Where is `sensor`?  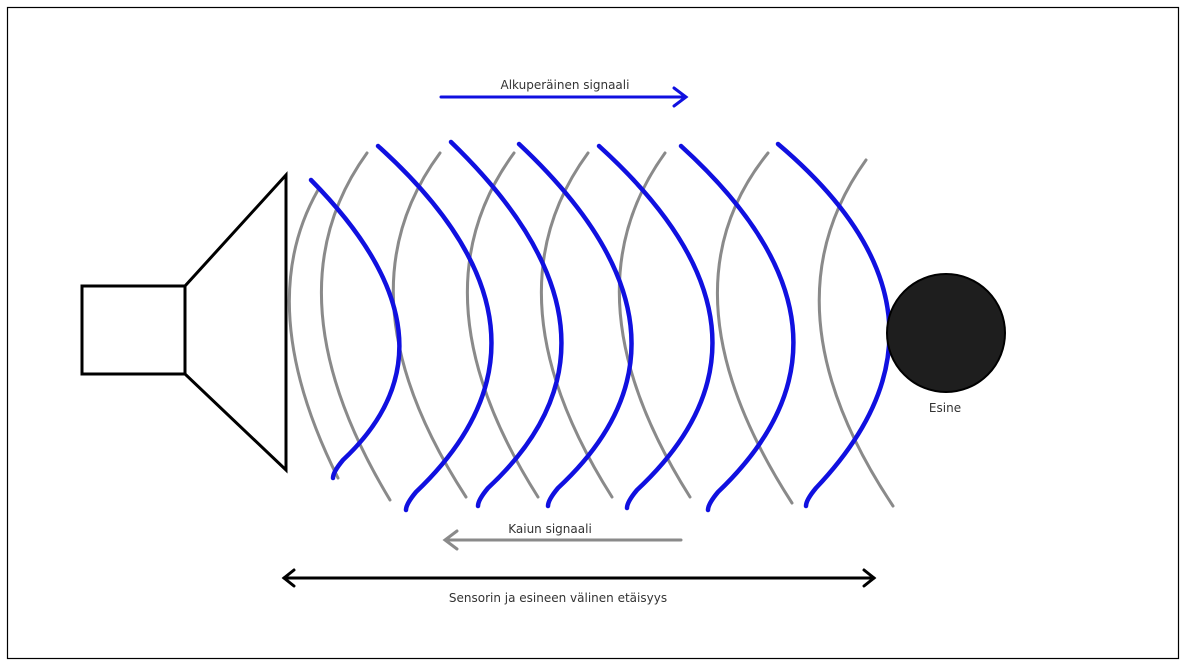 sensor is located at coordinates (184, 322).